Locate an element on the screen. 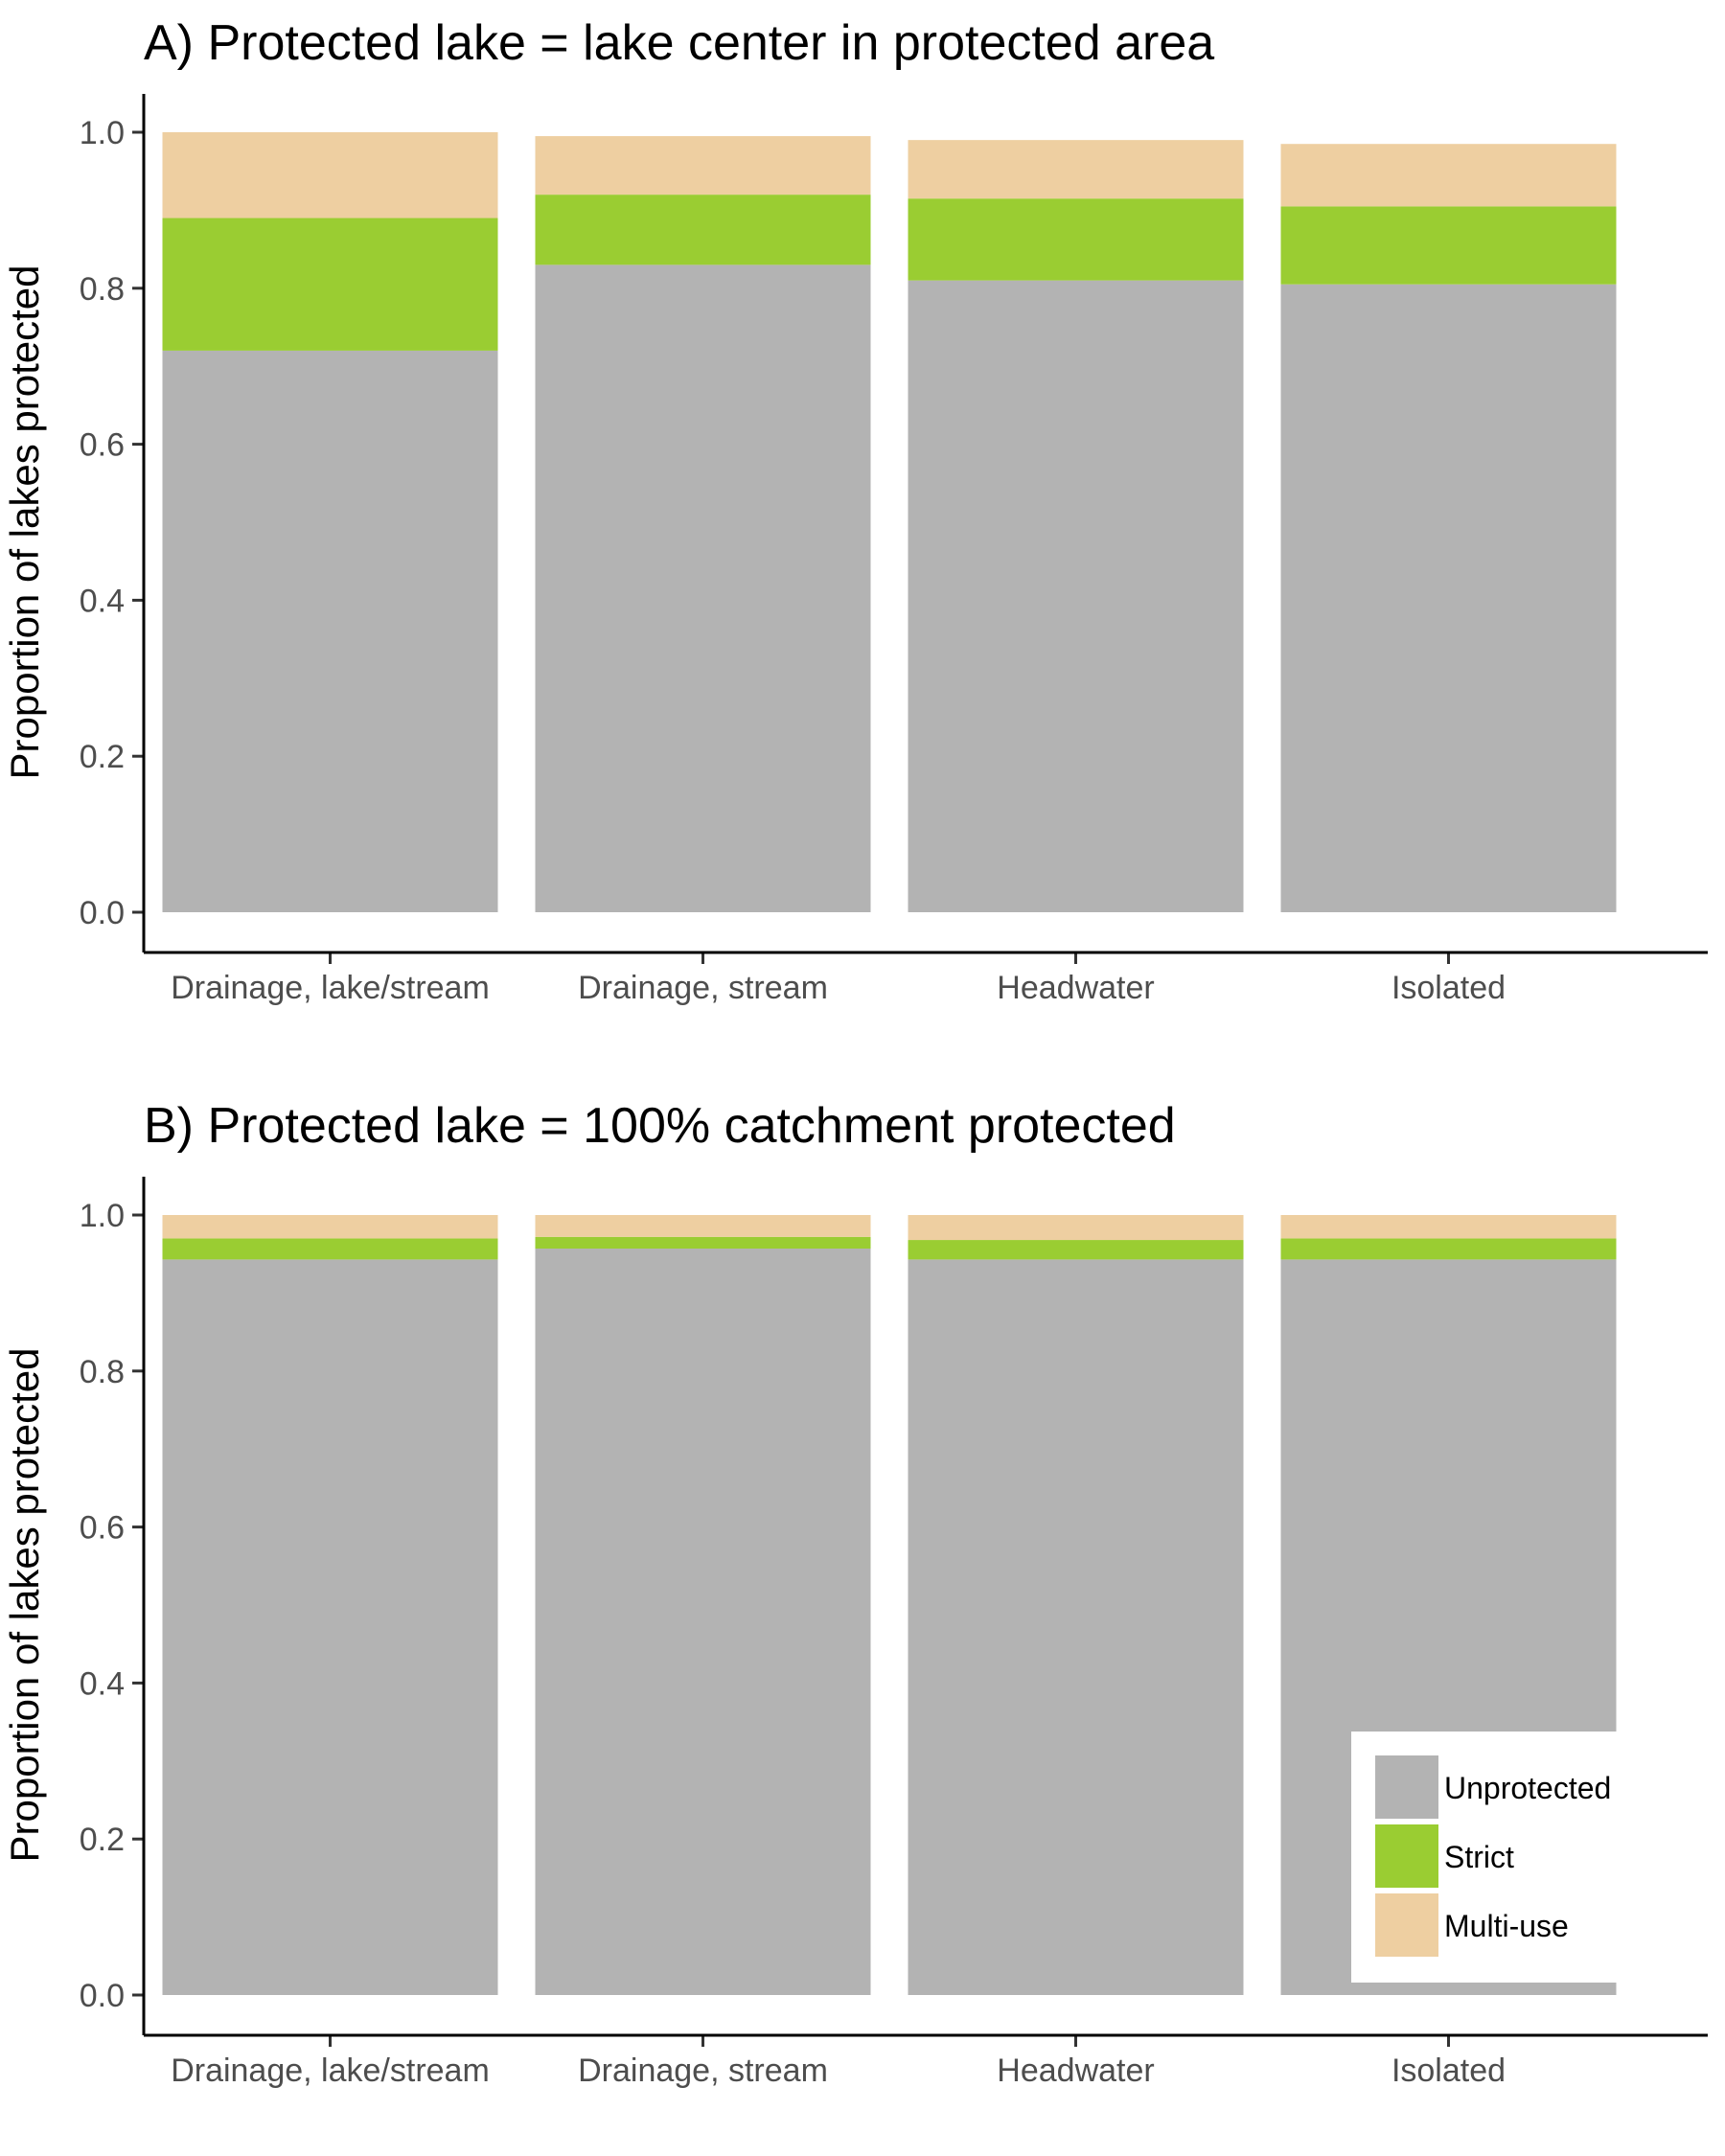 This screenshot has width=1725, height=2156. legend-key-unprotected is located at coordinates (1406, 1787).